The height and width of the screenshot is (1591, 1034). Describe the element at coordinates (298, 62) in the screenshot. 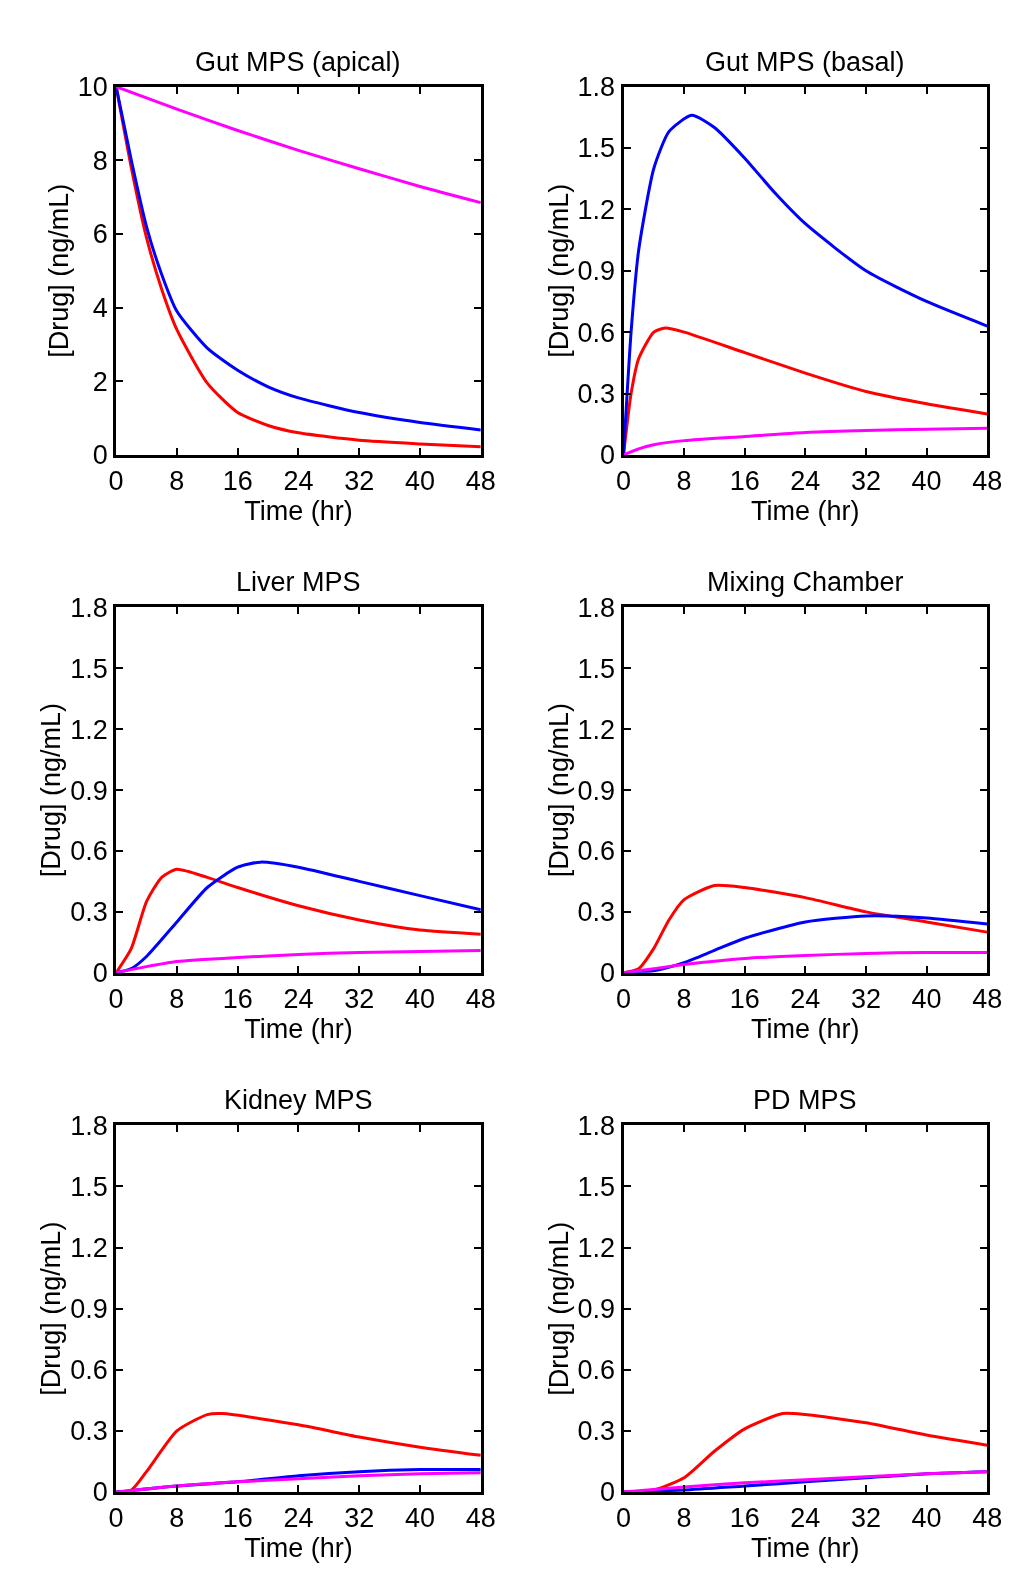

I see `chart-title: Gut MPS (apical)` at that location.